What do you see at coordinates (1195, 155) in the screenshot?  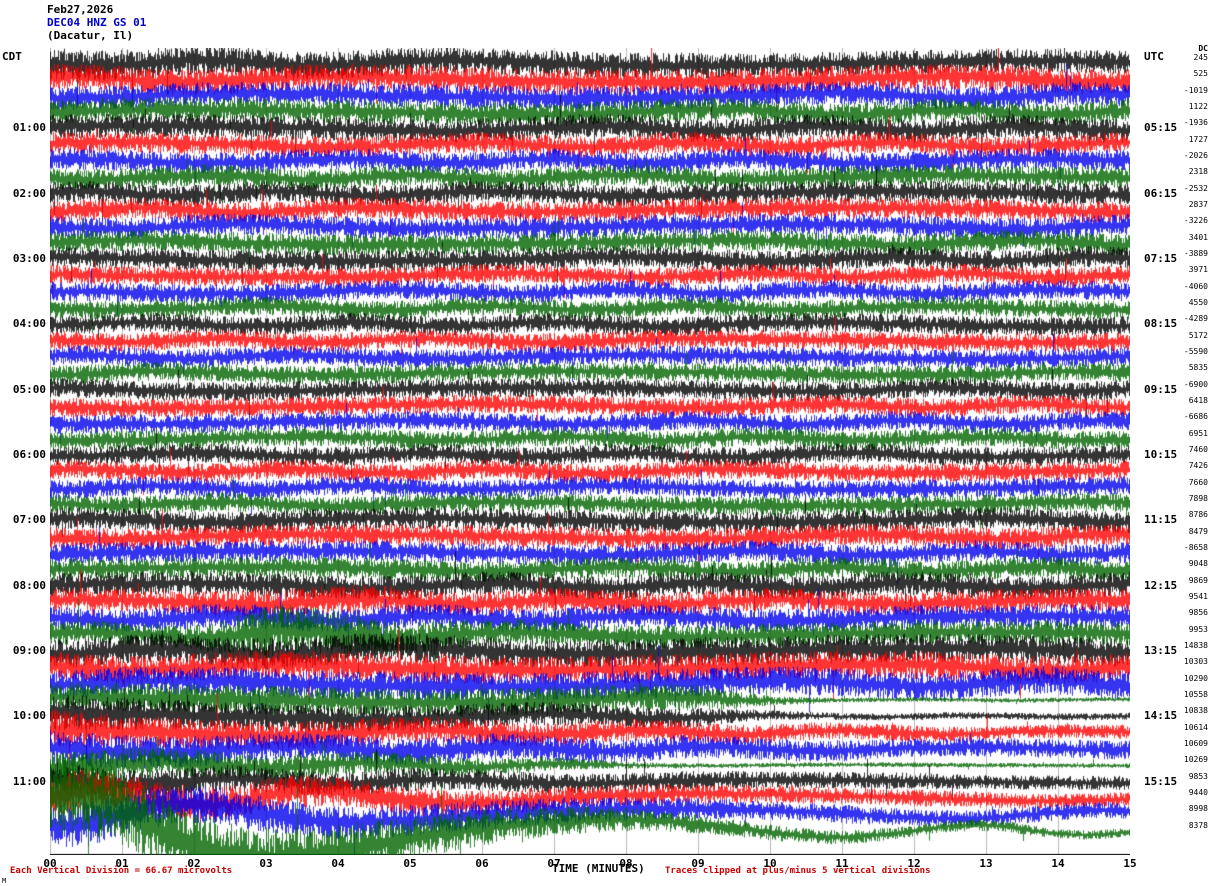 I see `dc-value: -2026` at bounding box center [1195, 155].